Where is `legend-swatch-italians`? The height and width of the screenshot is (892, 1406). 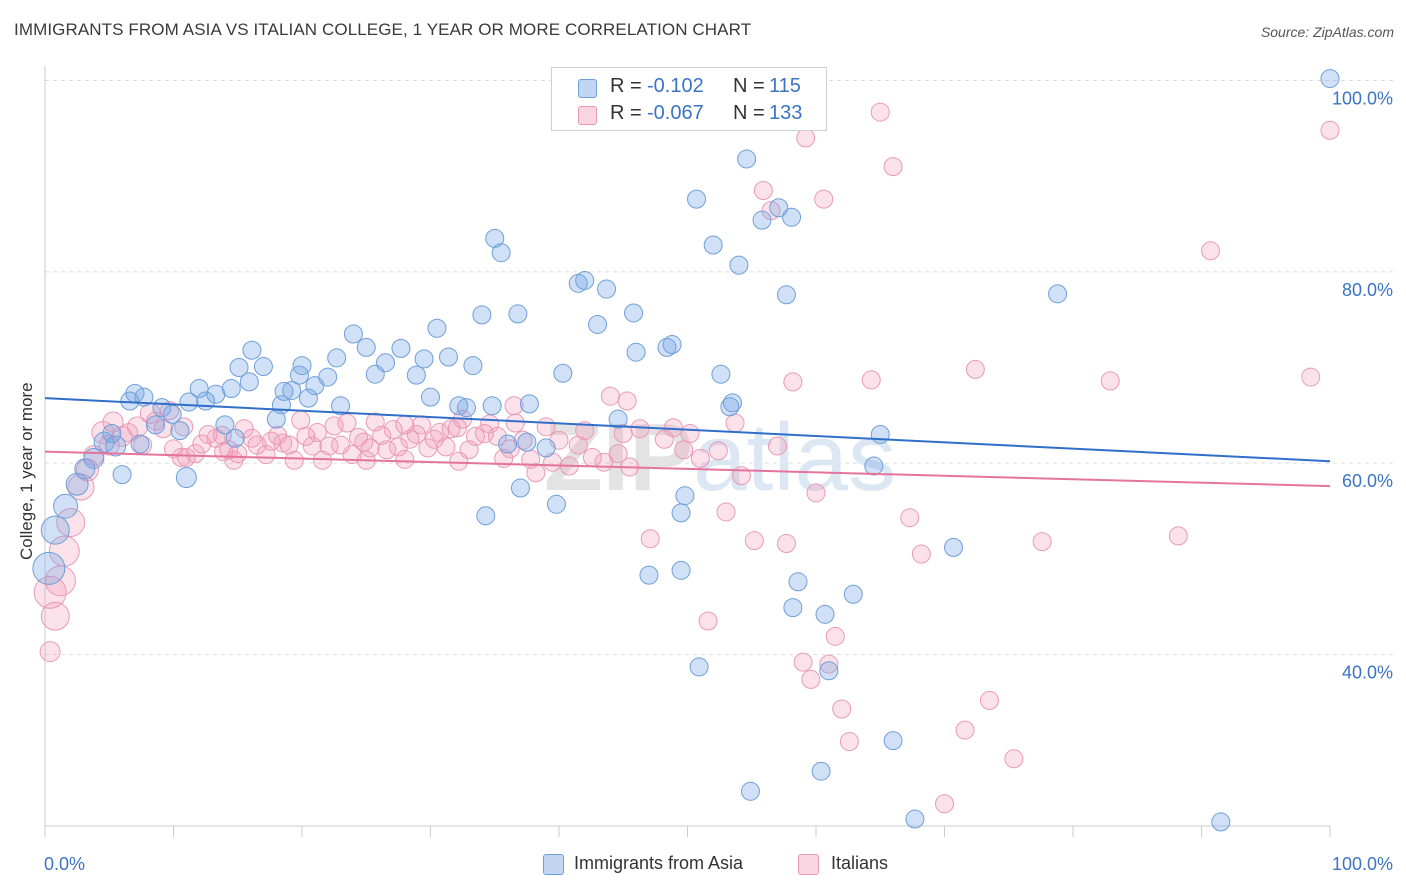
legend-swatch-italians is located at coordinates (808, 864).